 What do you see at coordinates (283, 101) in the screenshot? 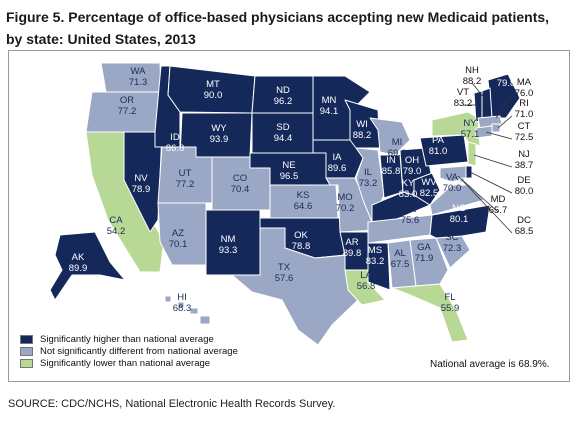
I see `state-value-nd: 96.2` at bounding box center [283, 101].